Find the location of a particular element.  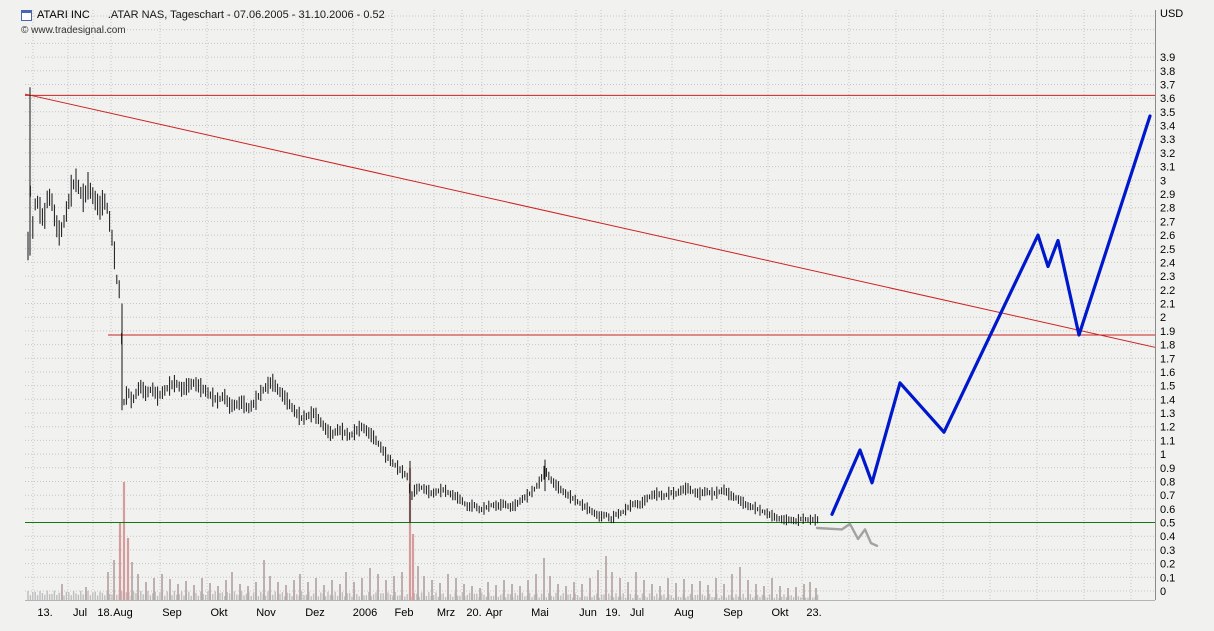

y-axis-tick-label: 1.8 is located at coordinates (1167, 346).